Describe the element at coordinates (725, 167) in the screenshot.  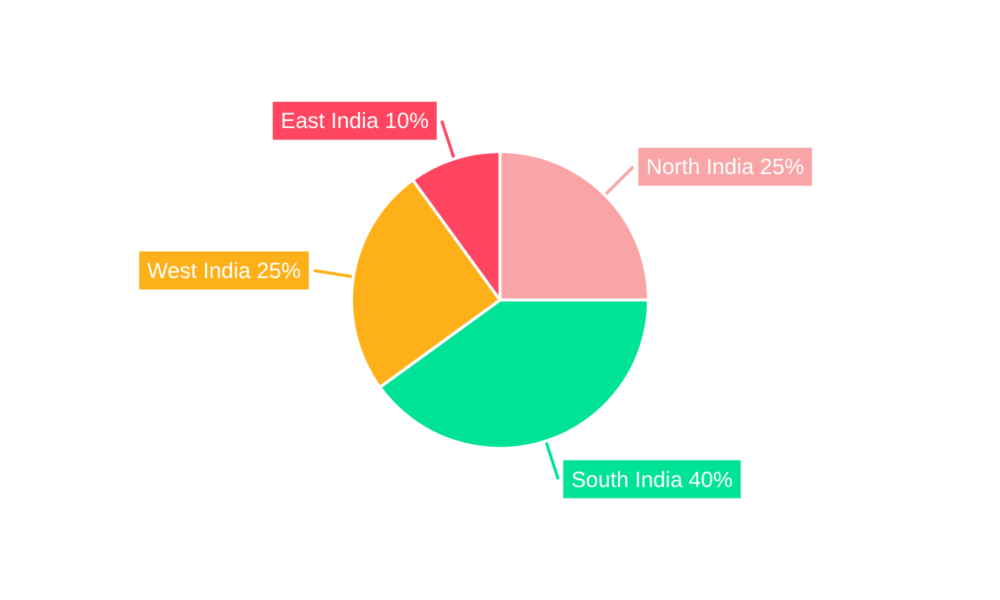
I see `slice-label: North India 25%` at that location.